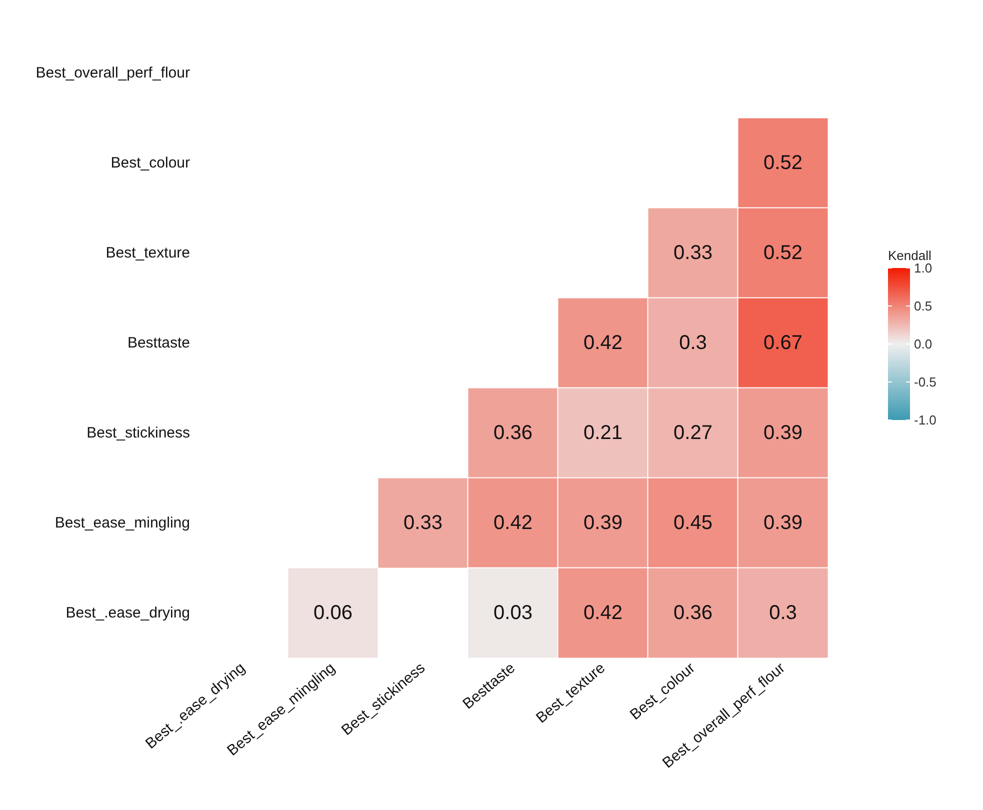 This screenshot has width=983, height=810. I want to click on color-bar-label: 0.5, so click(923, 306).